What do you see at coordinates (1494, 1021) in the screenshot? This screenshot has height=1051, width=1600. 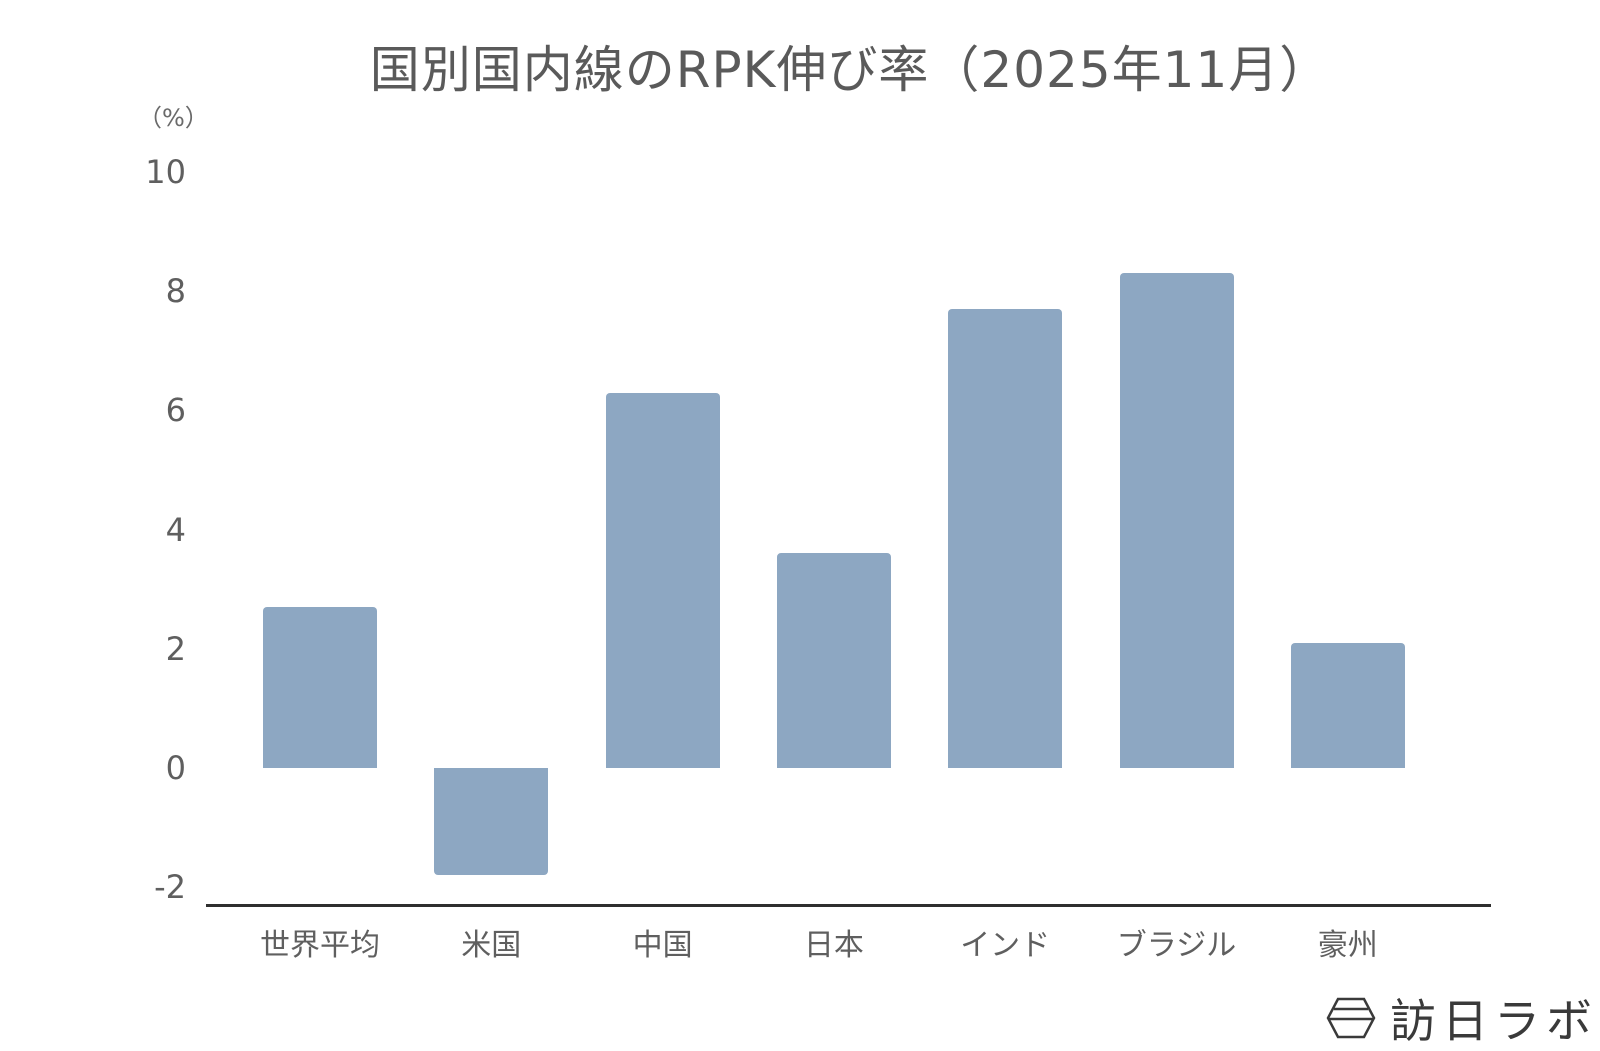 I see `brand-name: 訪日ラボ` at bounding box center [1494, 1021].